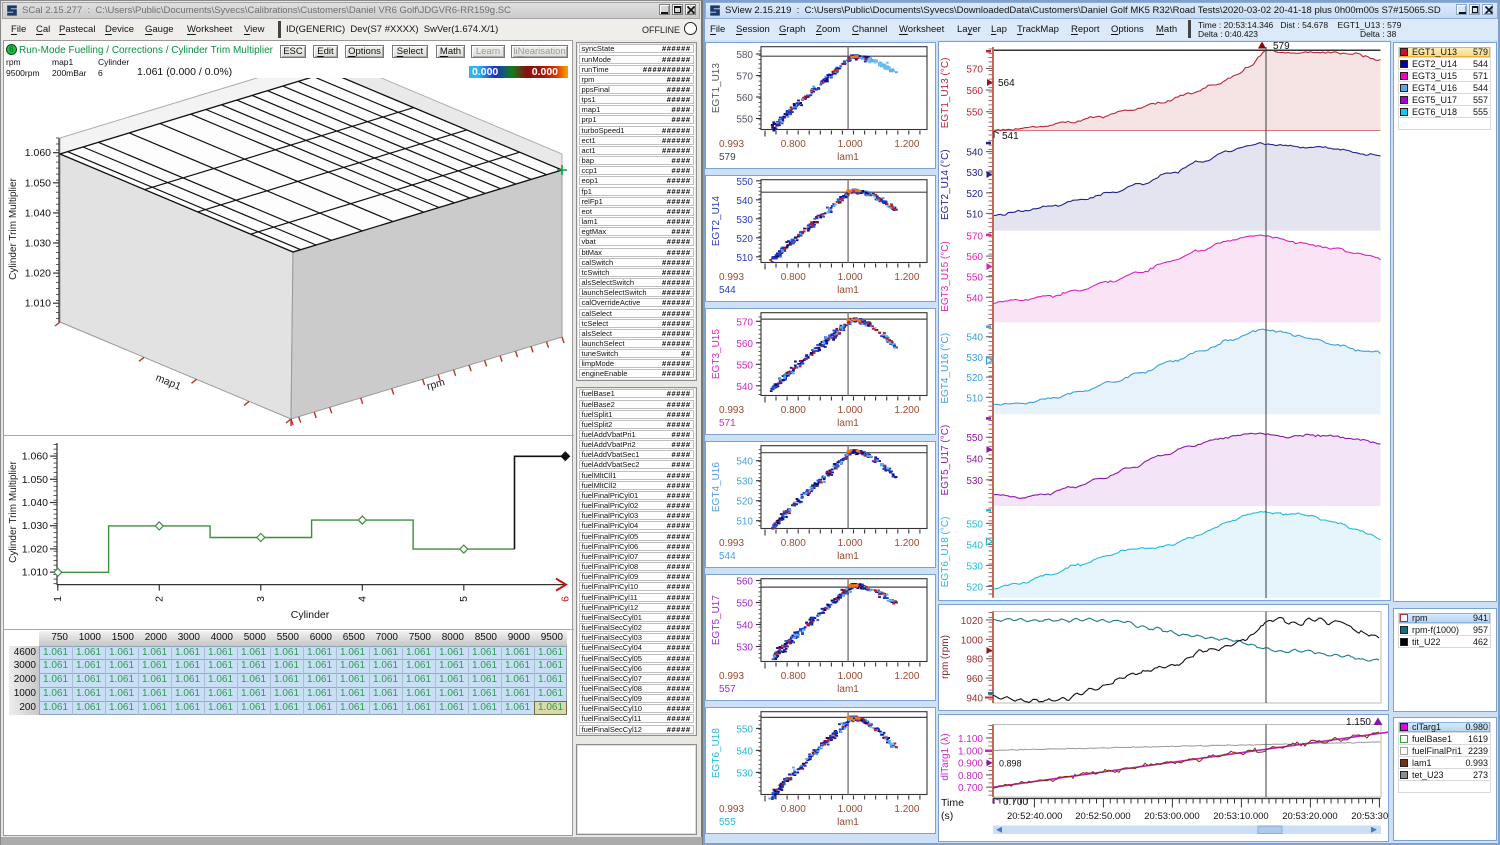 The width and height of the screenshot is (1500, 845). What do you see at coordinates (13, 511) in the screenshot?
I see `svg-text: Cylinder Trim Multiplier` at bounding box center [13, 511].